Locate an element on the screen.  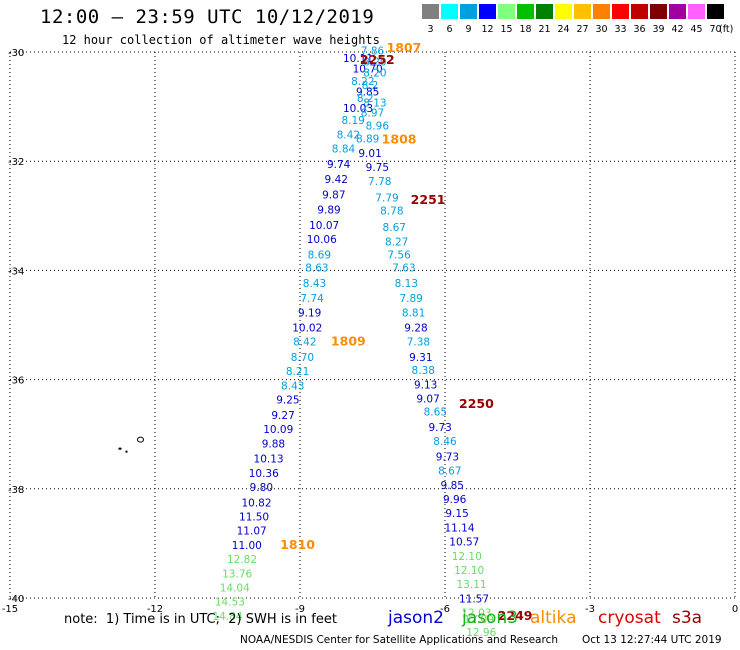
wave-height-label: 12.82 is located at coordinates (242, 560).